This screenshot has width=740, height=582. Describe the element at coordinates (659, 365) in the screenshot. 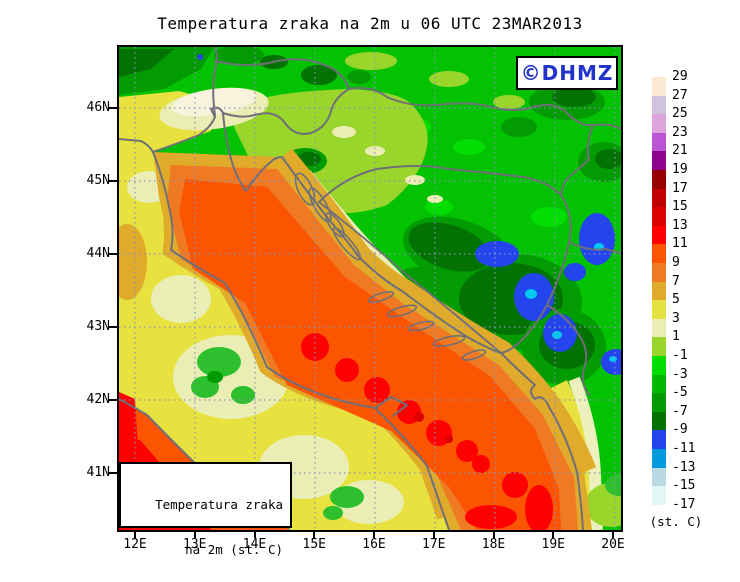

I see `legend-swatch--1` at that location.